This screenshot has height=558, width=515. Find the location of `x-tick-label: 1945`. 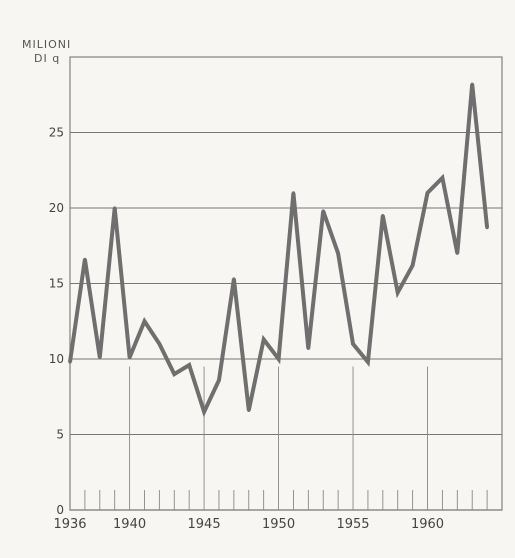

x-tick-label: 1945 is located at coordinates (204, 524).